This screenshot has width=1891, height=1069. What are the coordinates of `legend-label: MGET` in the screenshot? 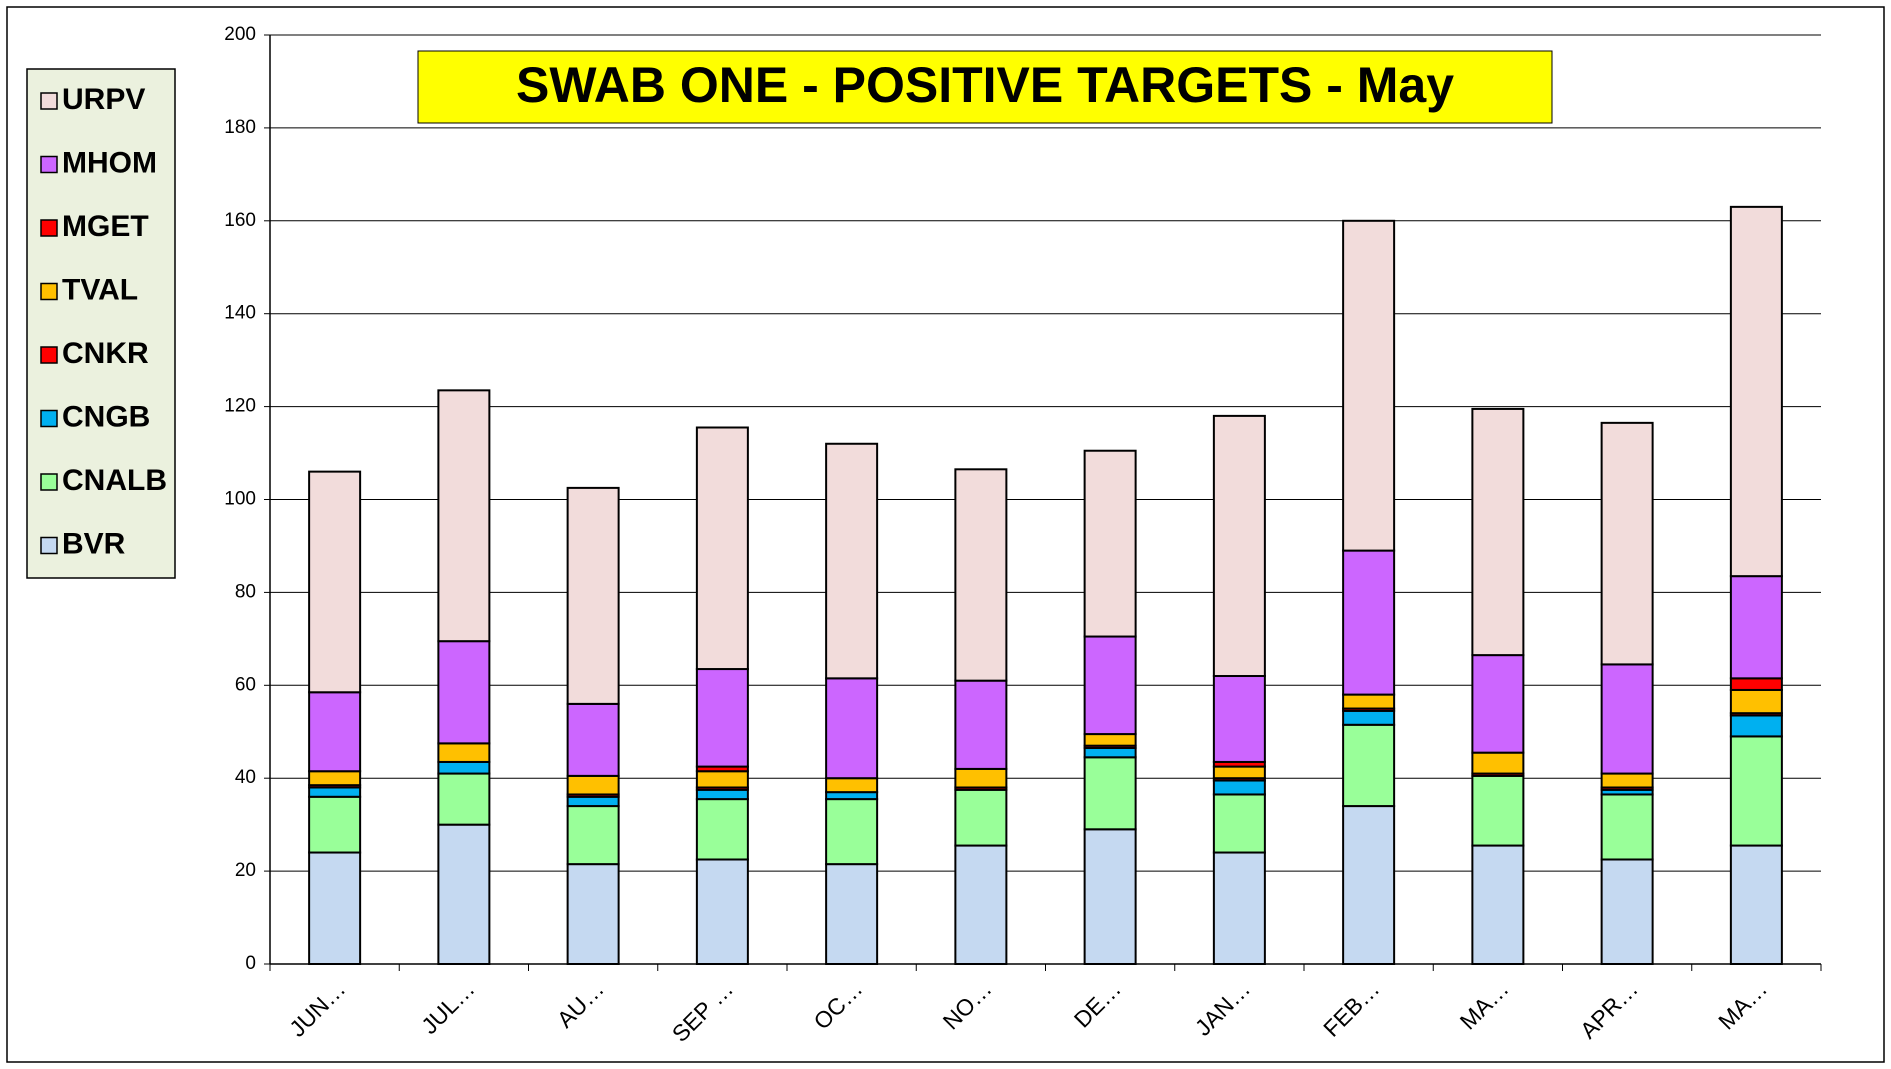 It's located at (105, 226).